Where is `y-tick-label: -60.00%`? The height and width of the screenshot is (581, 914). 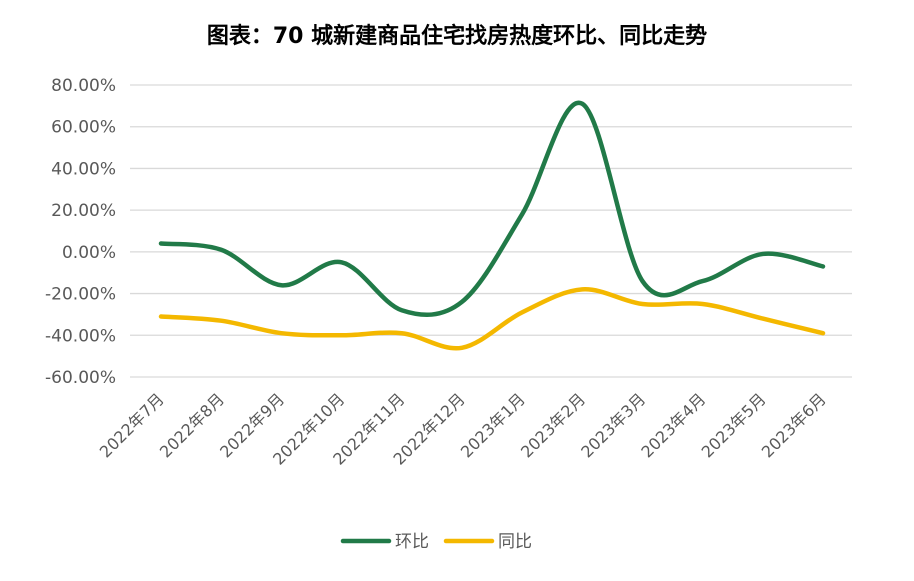 y-tick-label: -60.00% is located at coordinates (80, 378).